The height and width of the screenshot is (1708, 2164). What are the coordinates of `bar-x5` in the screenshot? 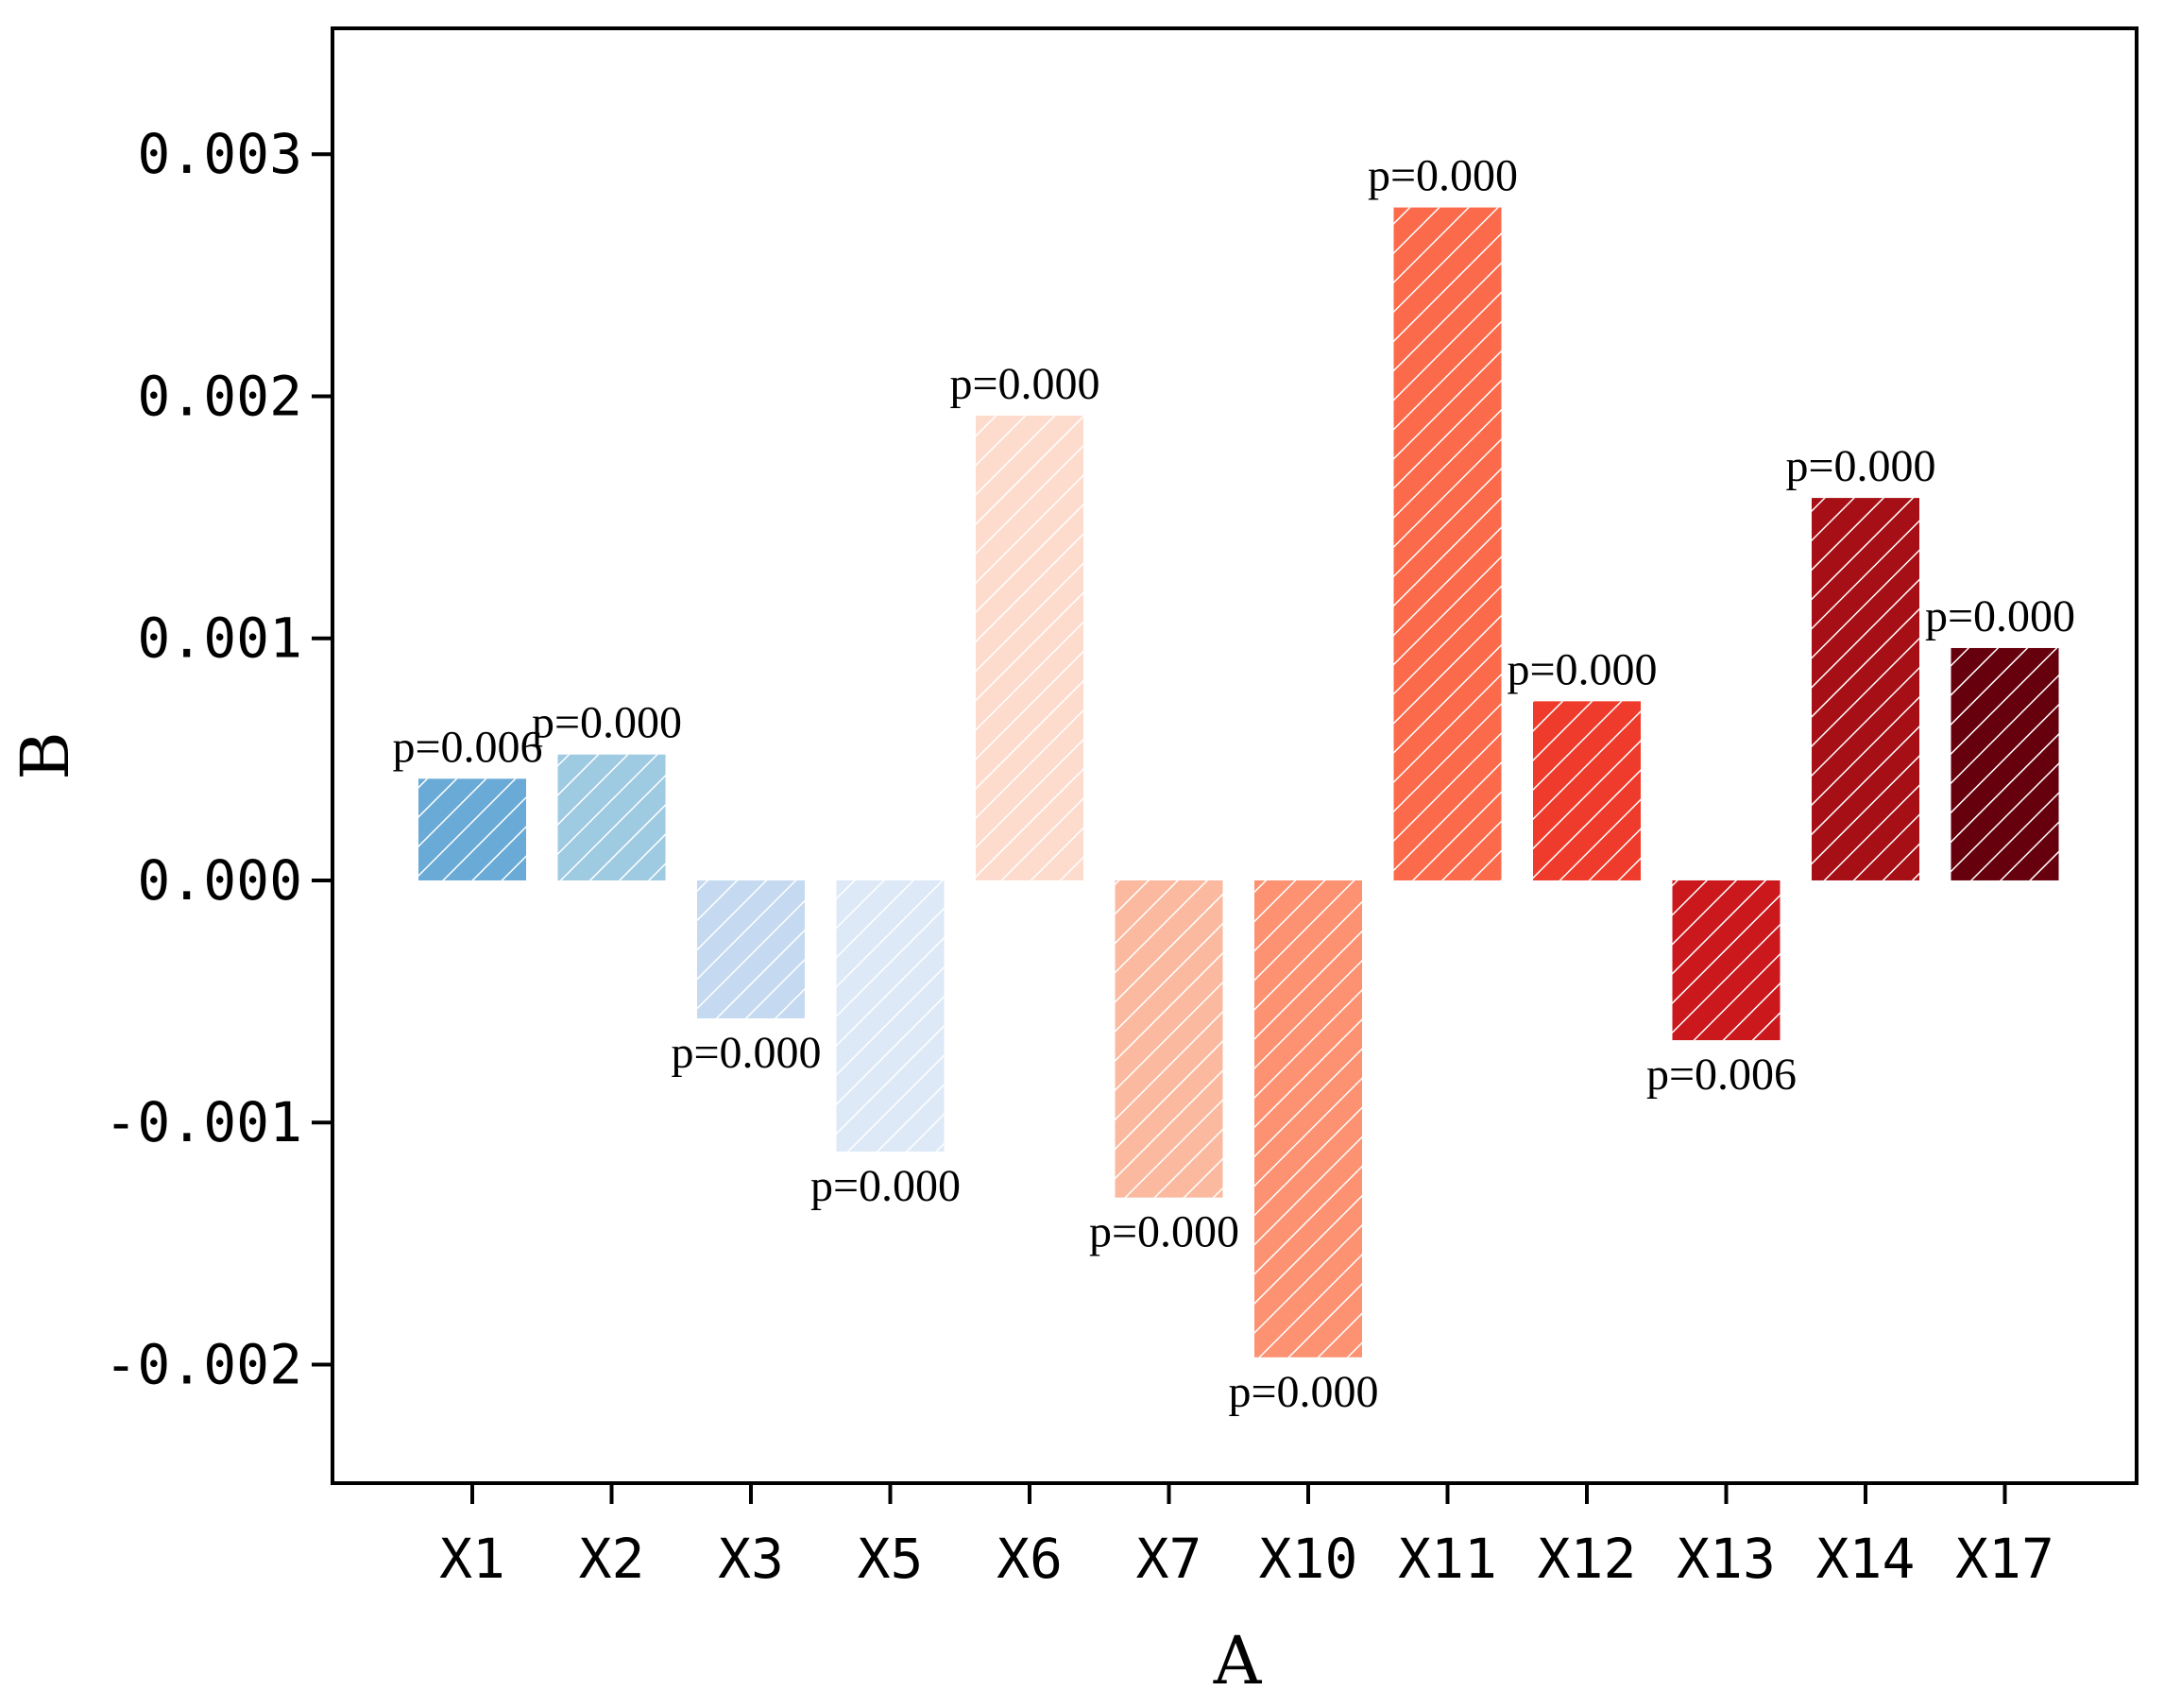 It's located at (890, 1016).